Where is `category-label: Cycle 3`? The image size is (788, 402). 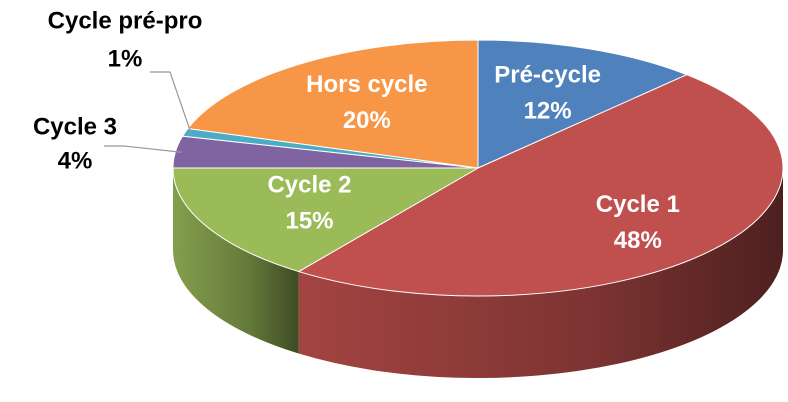
category-label: Cycle 3 is located at coordinates (75, 126).